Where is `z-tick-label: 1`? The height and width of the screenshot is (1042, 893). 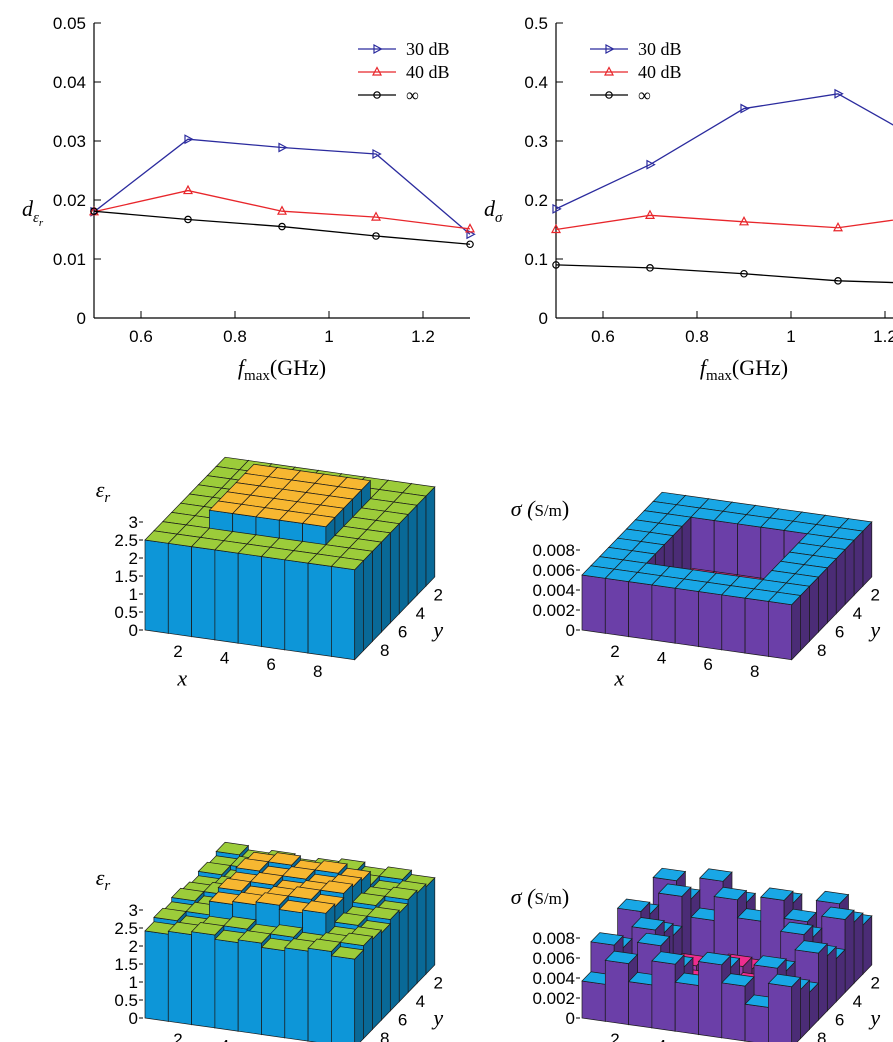 z-tick-label: 1 is located at coordinates (133, 982).